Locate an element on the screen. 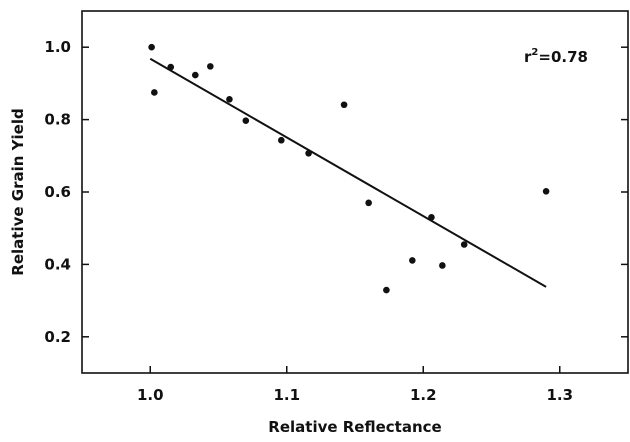 The width and height of the screenshot is (630, 442). y-tick-label: 1.0 is located at coordinates (57, 47).